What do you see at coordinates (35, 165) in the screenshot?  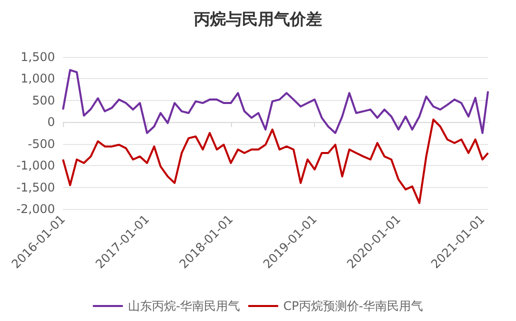 I see `y-tick-label: -1,000` at bounding box center [35, 165].